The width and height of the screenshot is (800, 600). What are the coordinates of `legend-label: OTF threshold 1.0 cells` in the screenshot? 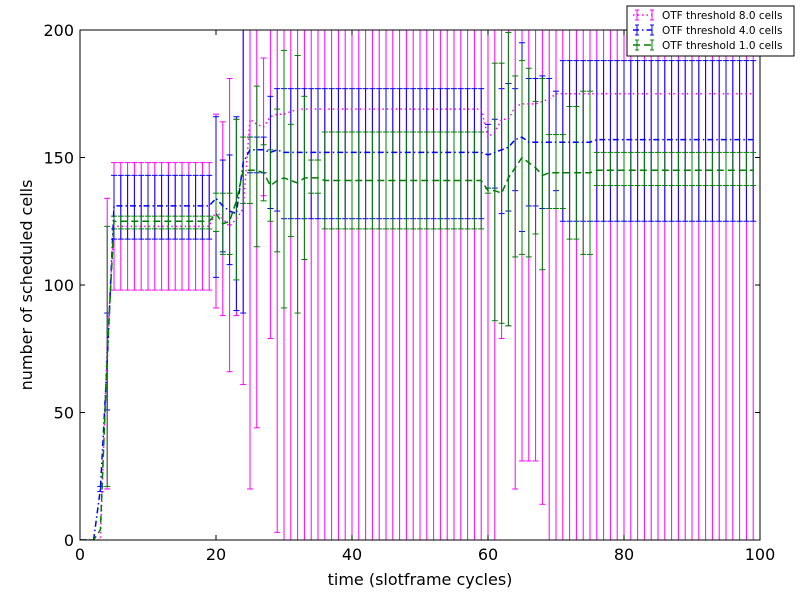 It's located at (722, 46).